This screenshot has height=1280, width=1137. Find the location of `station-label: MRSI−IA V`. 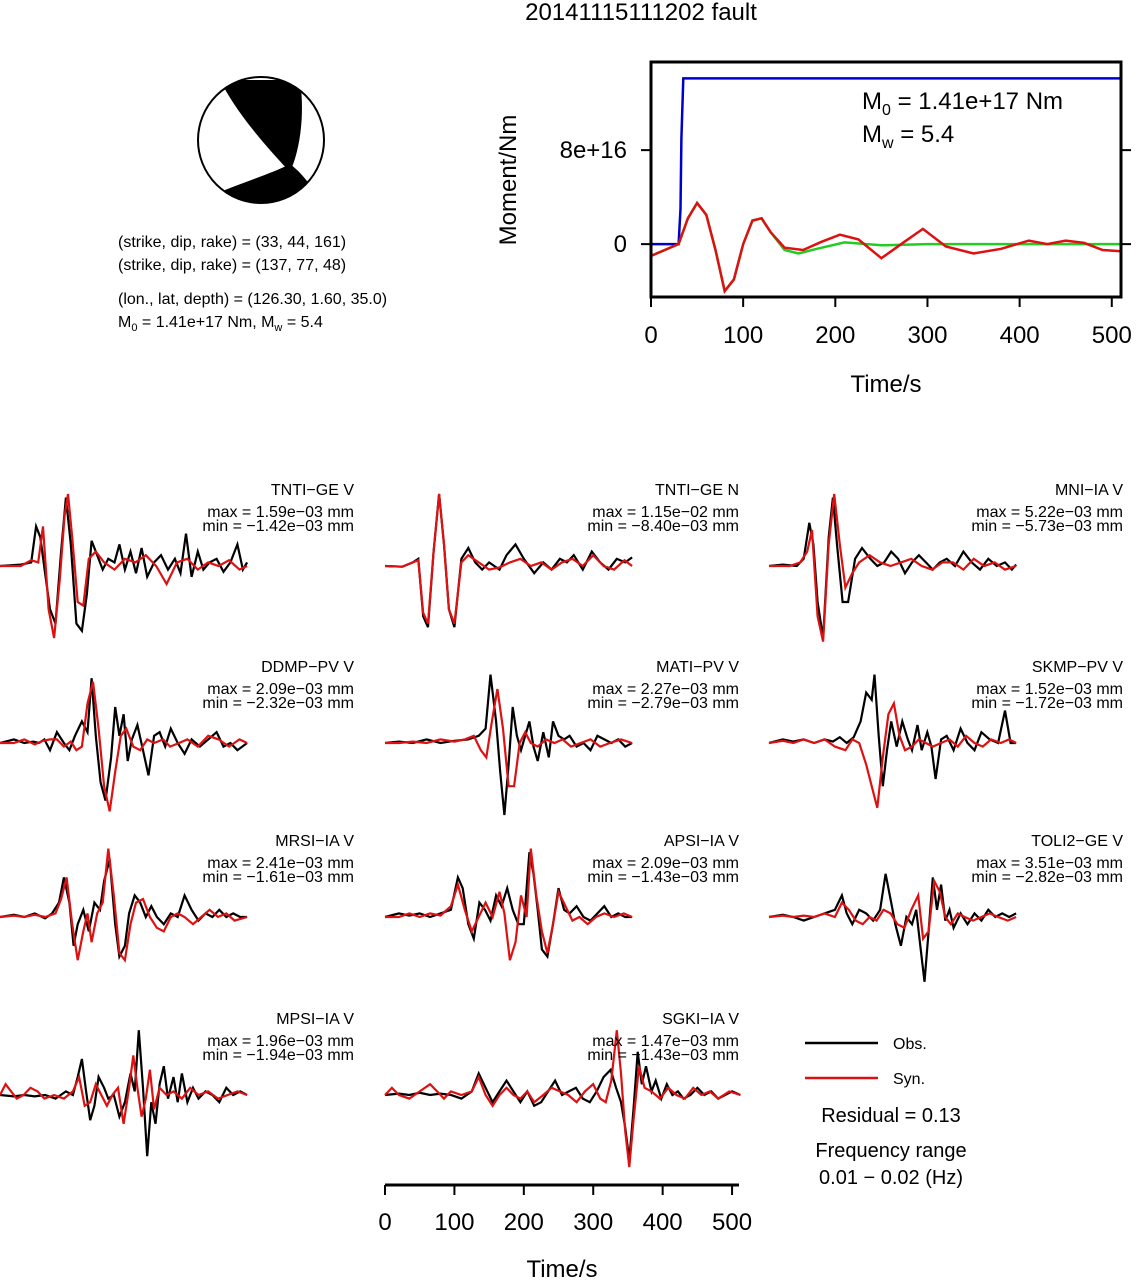

station-label: MRSI−IA V is located at coordinates (314, 841).